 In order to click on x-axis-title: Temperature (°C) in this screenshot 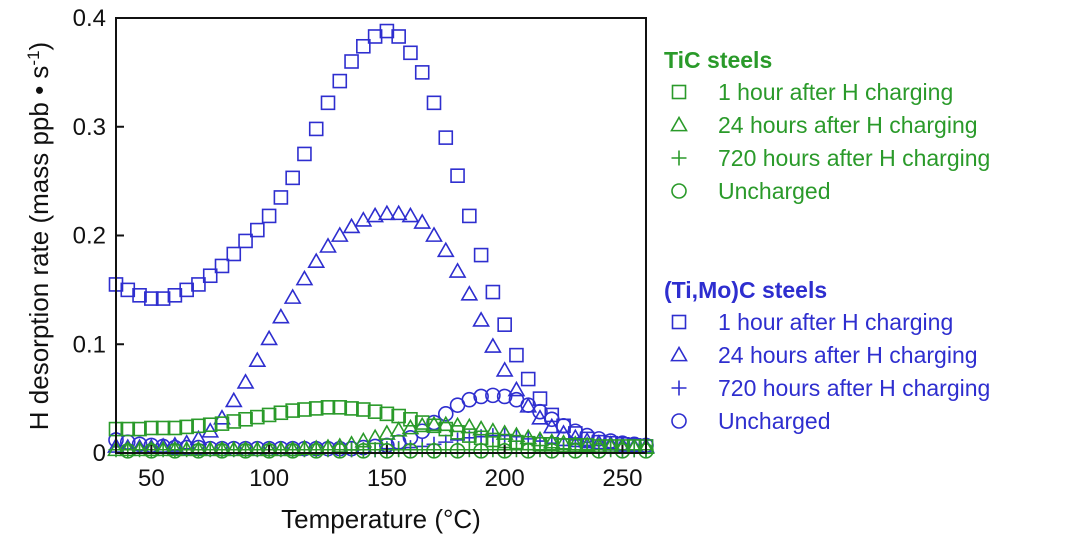, I will do `click(381, 519)`.